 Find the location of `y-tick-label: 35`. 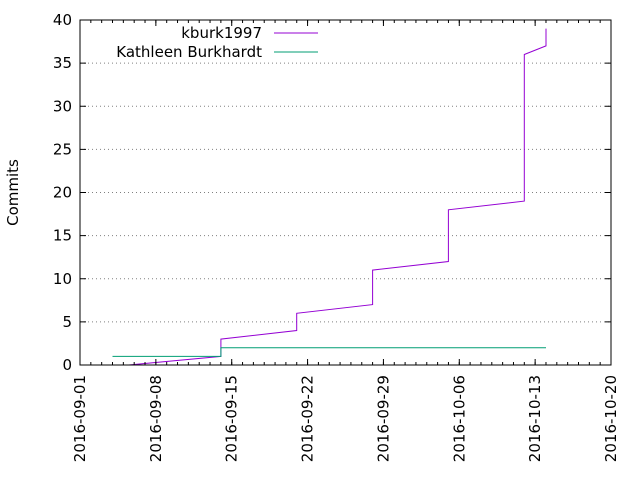

y-tick-label: 35 is located at coordinates (62, 63).